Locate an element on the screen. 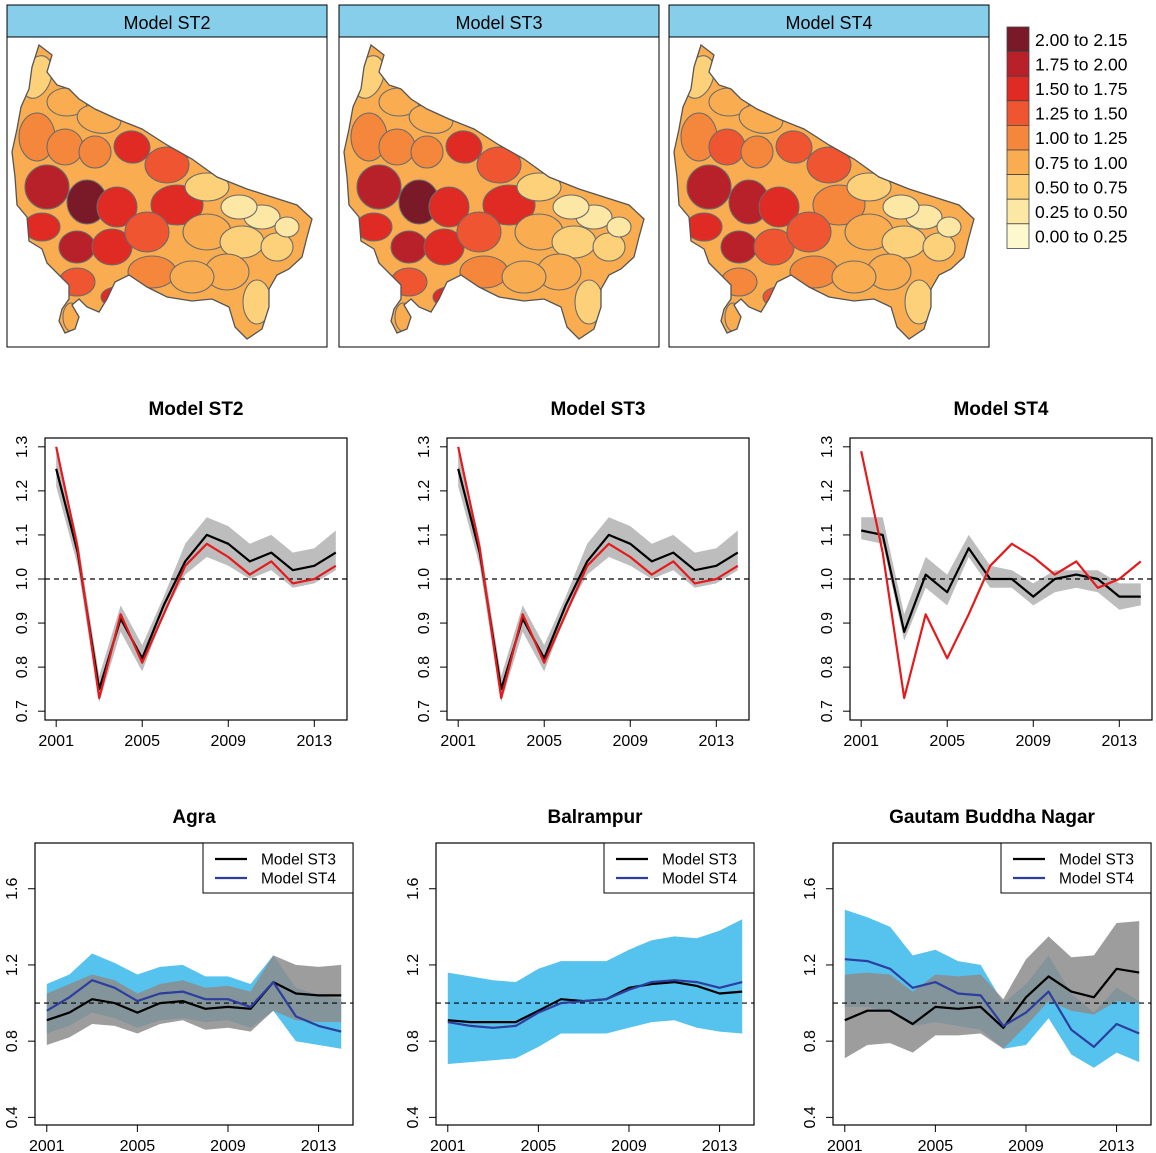 The height and width of the screenshot is (1153, 1156). y-tick-label: 0.4 is located at coordinates (12, 1117).